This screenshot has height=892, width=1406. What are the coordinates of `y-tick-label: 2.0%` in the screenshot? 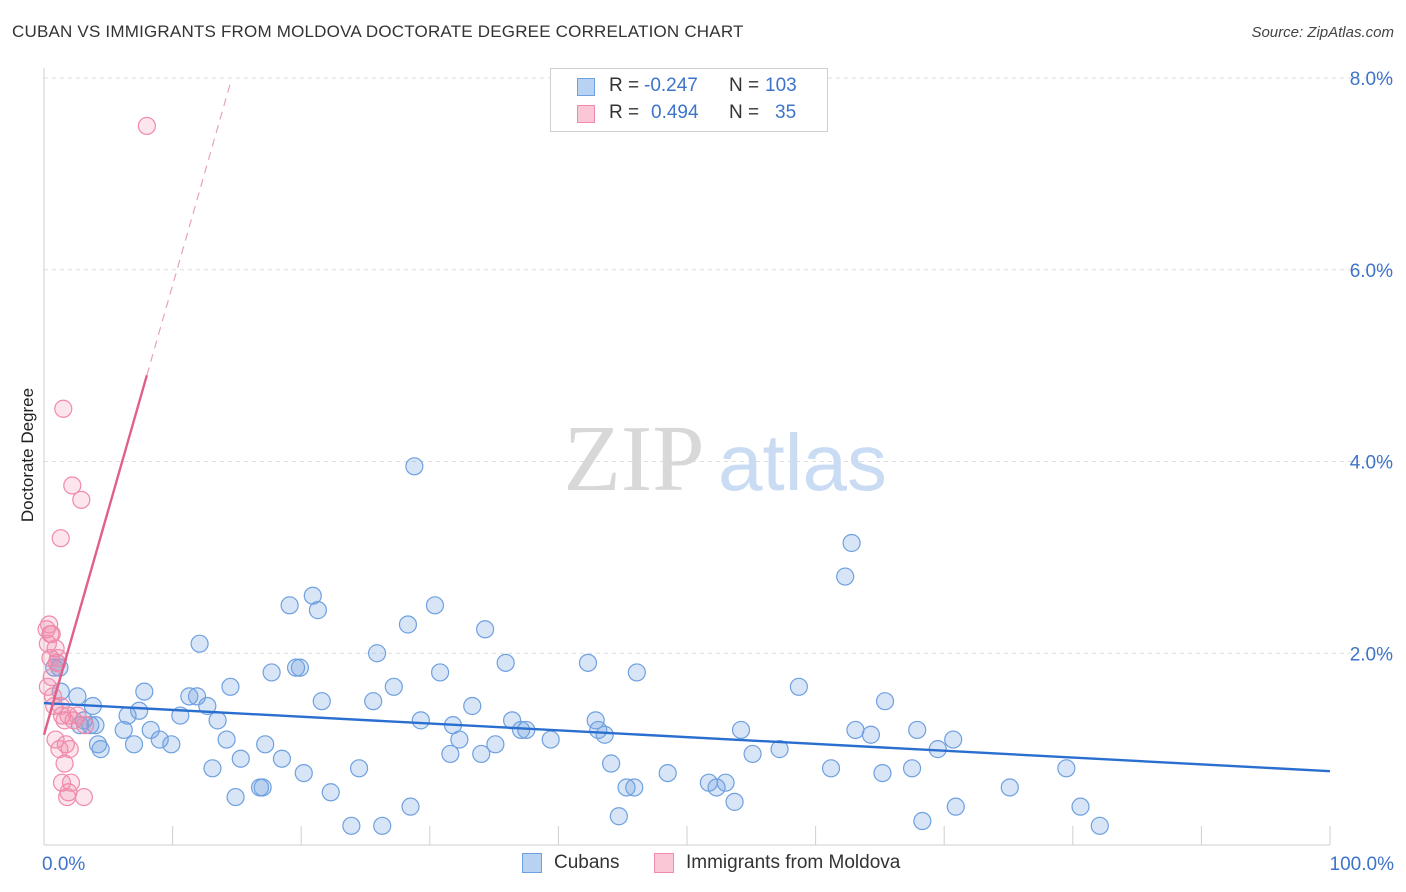 It's located at (1371, 654).